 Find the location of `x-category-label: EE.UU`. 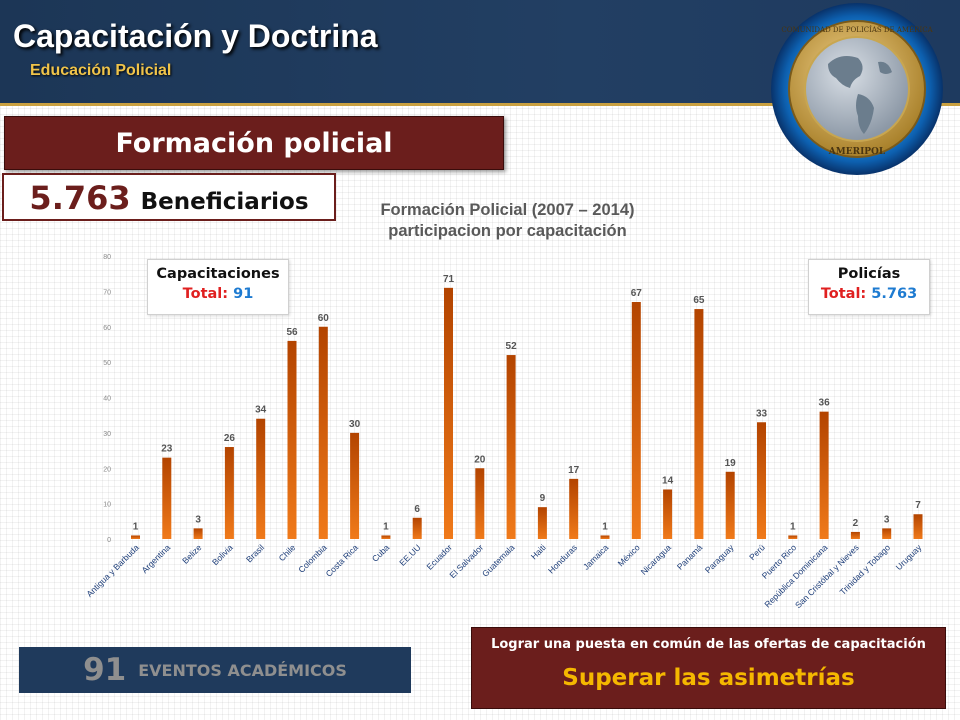

x-category-label: EE.UU is located at coordinates (409, 554).